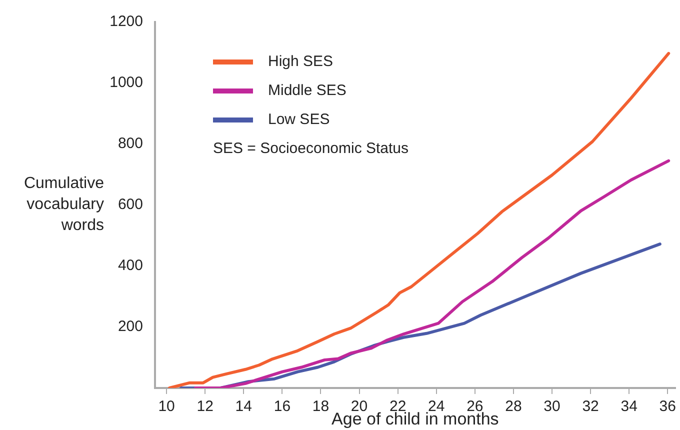 This screenshot has width=680, height=430. Describe the element at coordinates (130, 205) in the screenshot. I see `y-tick-label: 600` at that location.